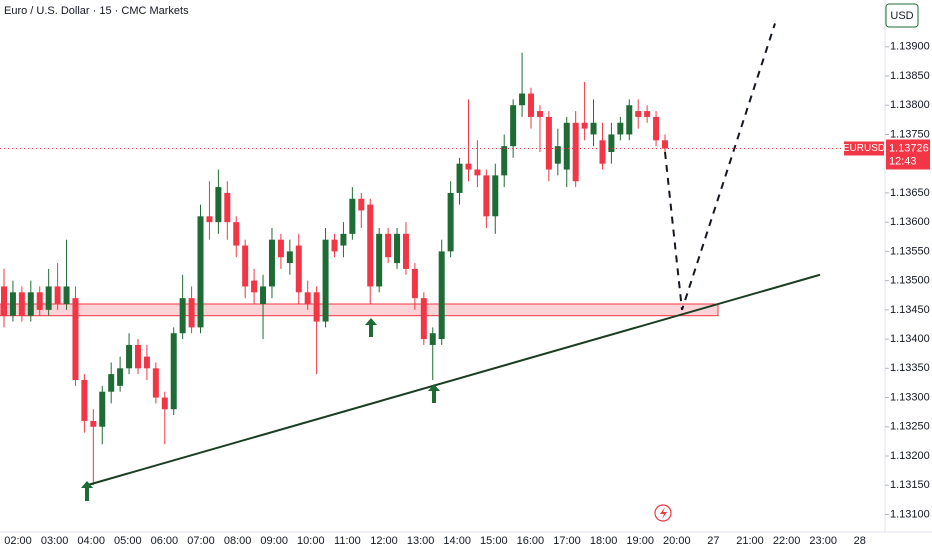 The image size is (932, 550). What do you see at coordinates (910, 427) in the screenshot?
I see `y-tick-label: 1.13250` at bounding box center [910, 427].